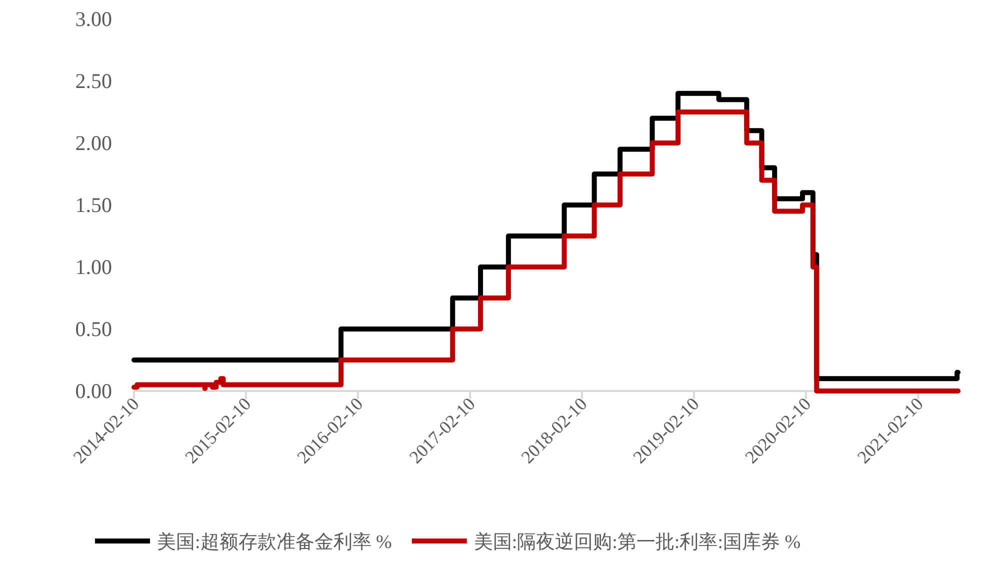 The image size is (994, 568). Describe the element at coordinates (93, 143) in the screenshot. I see `y-tick-label: 2.00` at that location.